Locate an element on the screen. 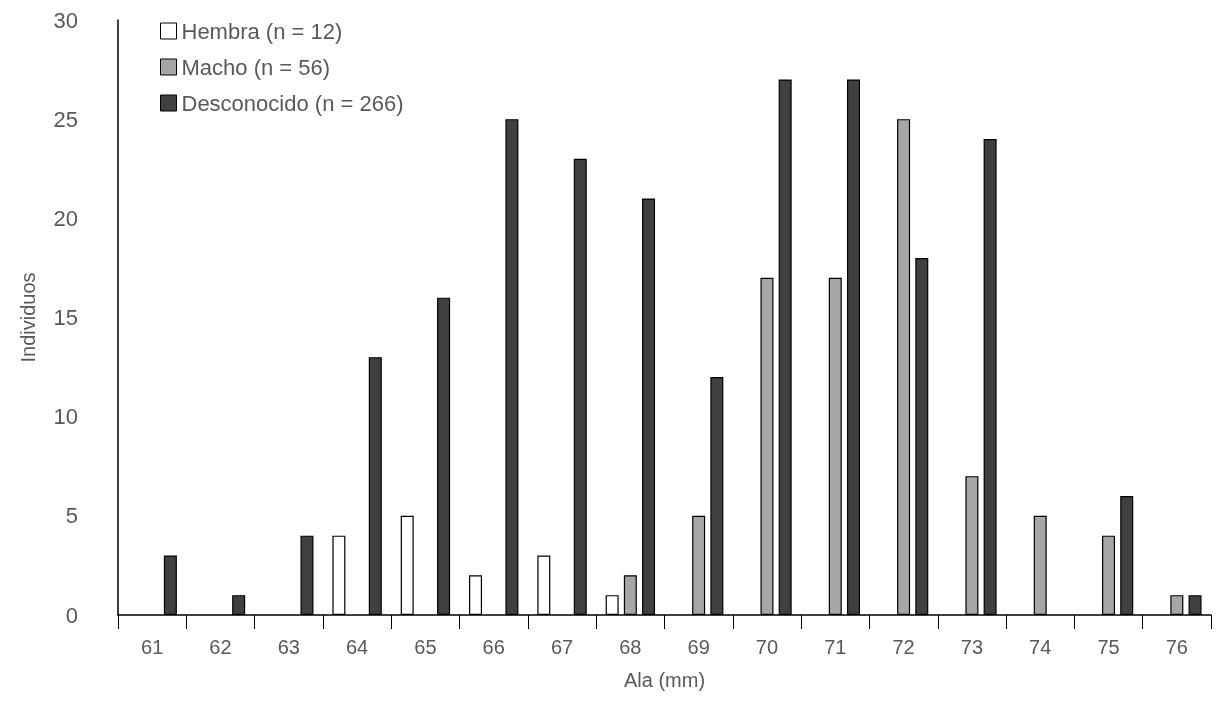  x-tick-label: 62 is located at coordinates (220, 647).